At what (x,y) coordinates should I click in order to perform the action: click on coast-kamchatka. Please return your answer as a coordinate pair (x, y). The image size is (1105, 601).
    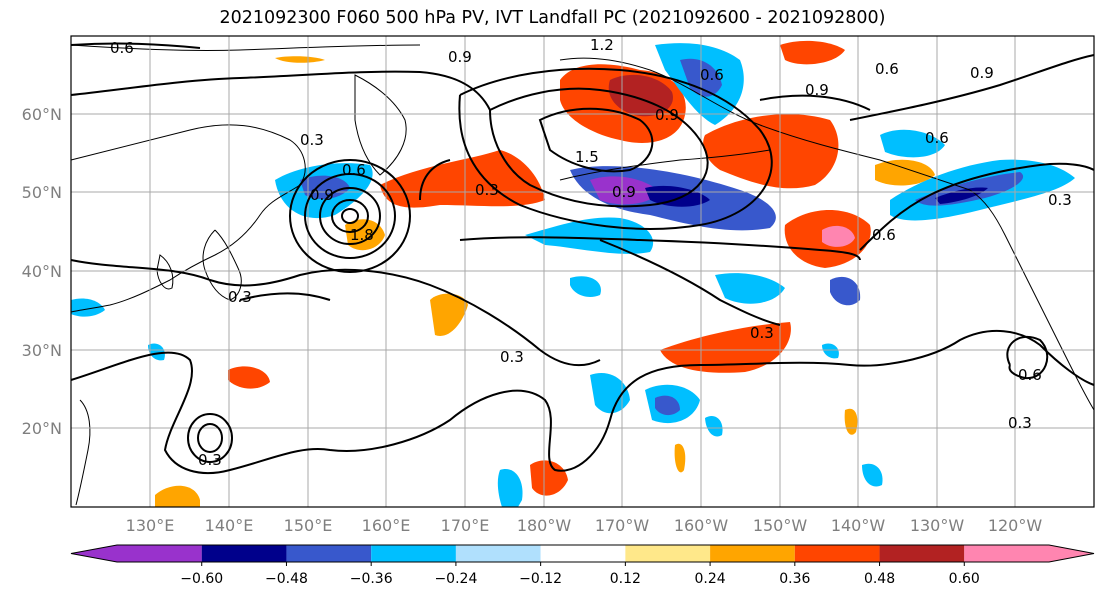
    Looking at the image, I should click on (380, 125).